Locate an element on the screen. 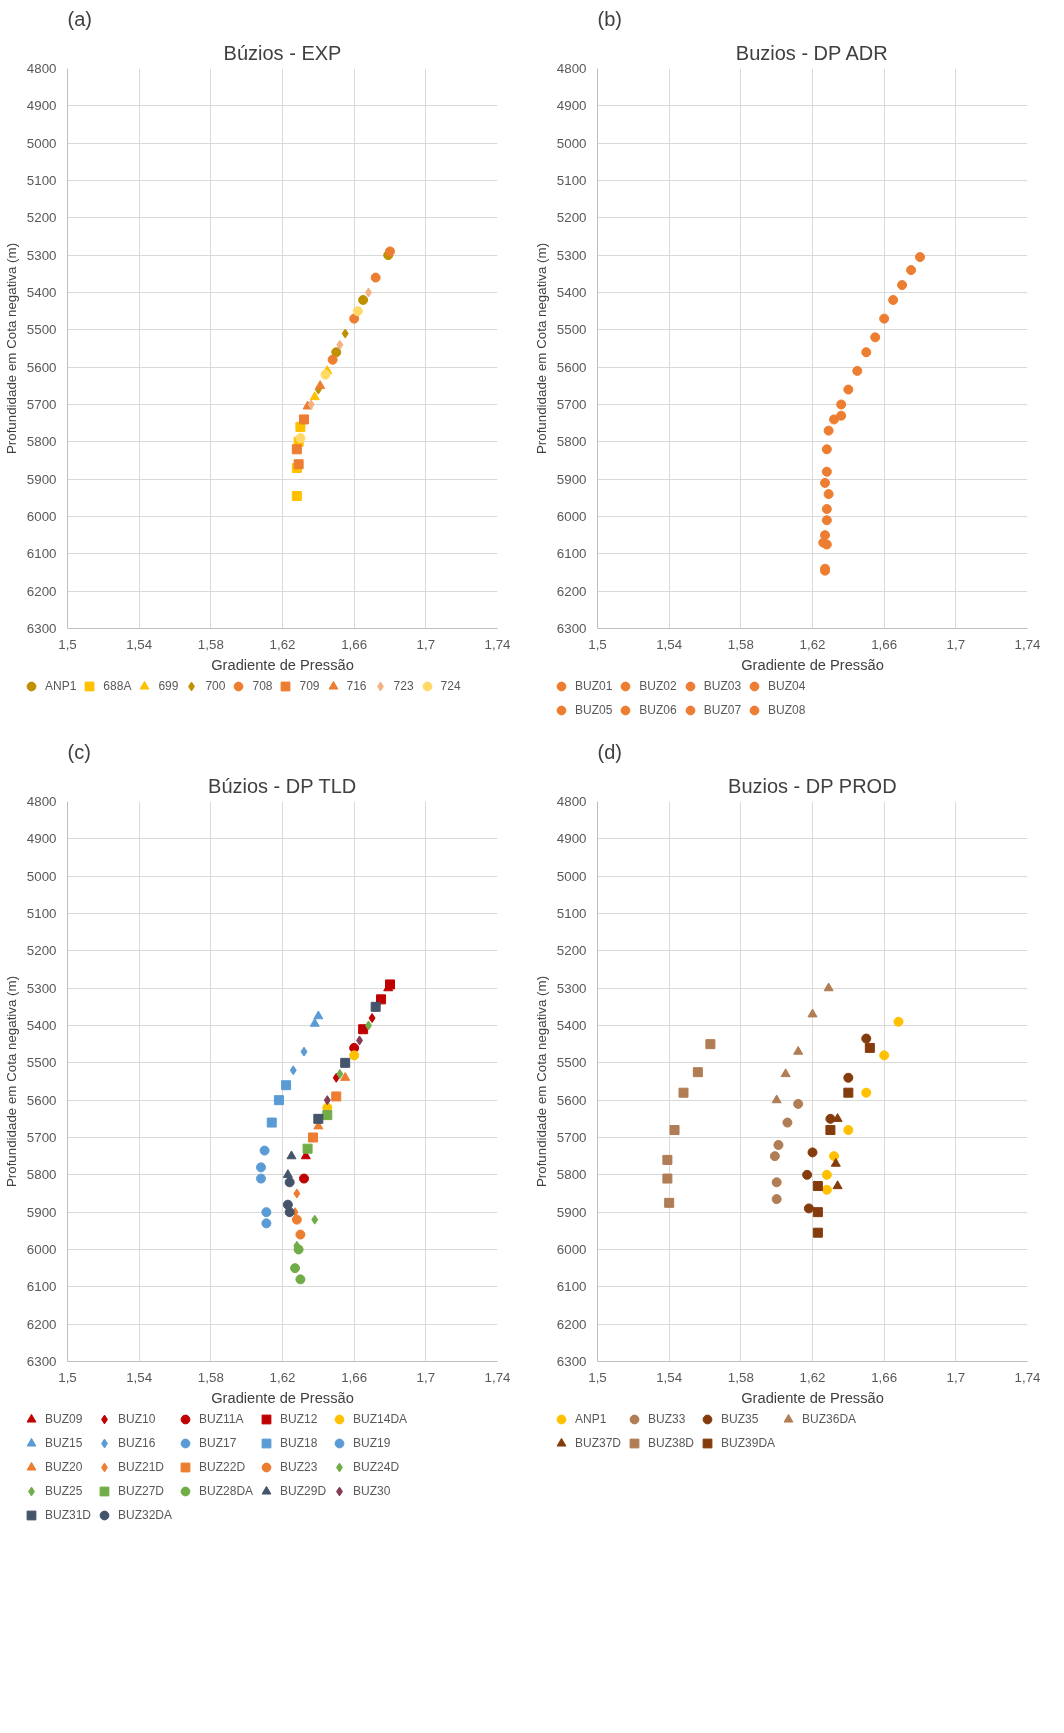 Image resolution: width=1064 pixels, height=1733 pixels. text: (d) is located at coordinates (609, 751).